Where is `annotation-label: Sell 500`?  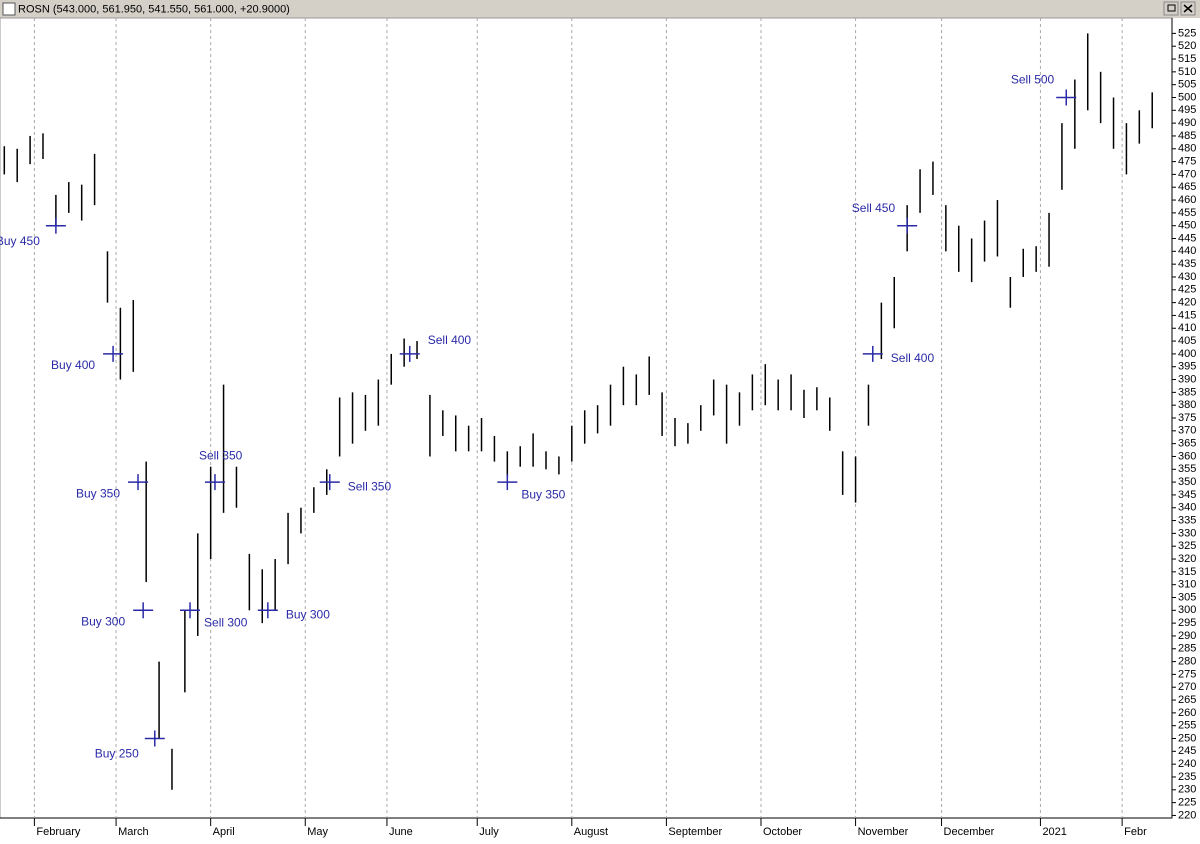 annotation-label: Sell 500 is located at coordinates (1033, 80).